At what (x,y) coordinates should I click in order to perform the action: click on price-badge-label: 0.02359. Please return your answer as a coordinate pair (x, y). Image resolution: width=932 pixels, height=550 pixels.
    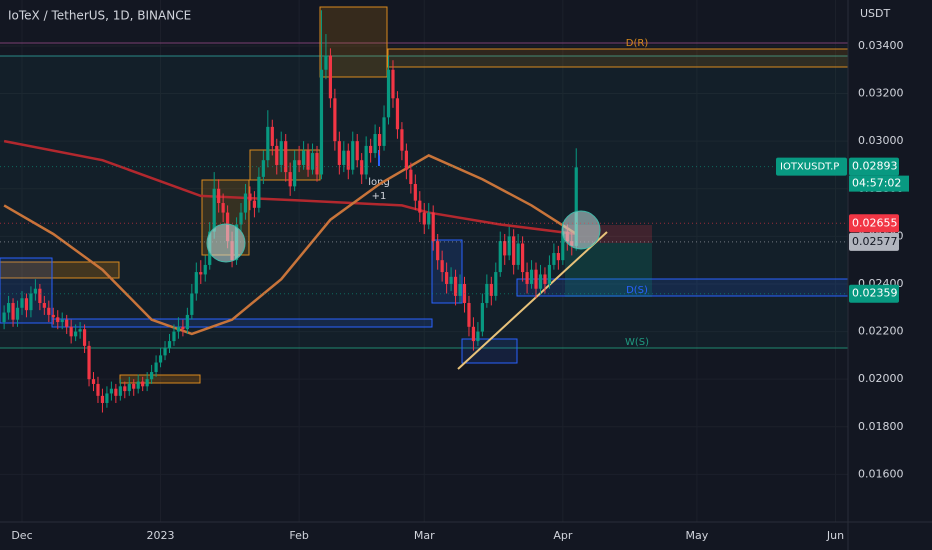
    Looking at the image, I should click on (875, 293).